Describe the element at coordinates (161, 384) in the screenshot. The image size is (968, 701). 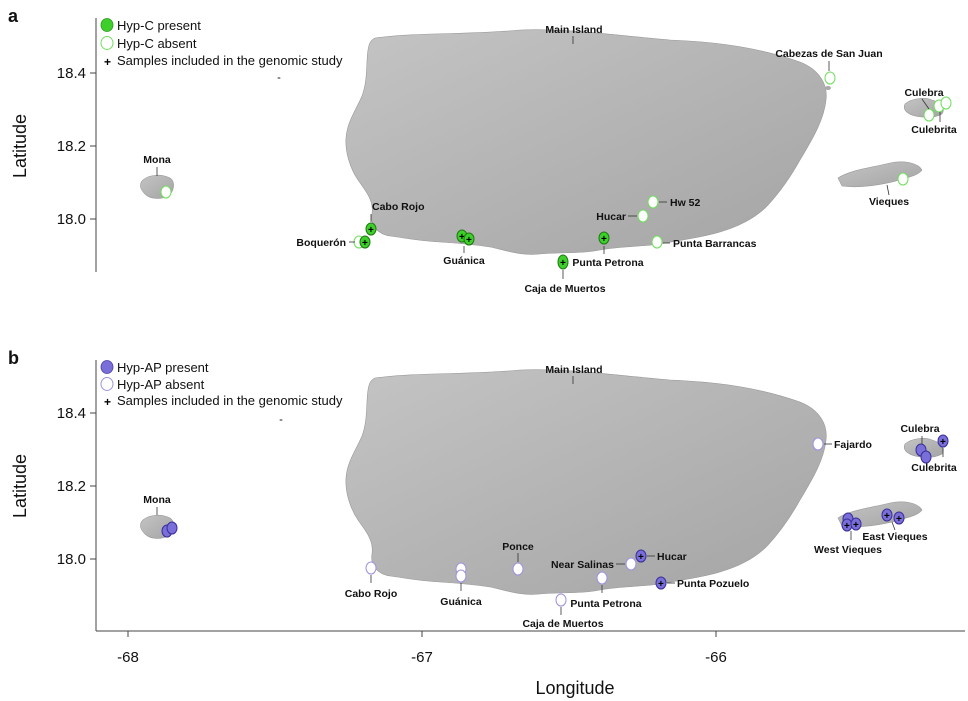
I see `legend-absent: Hyp-AP absent` at that location.